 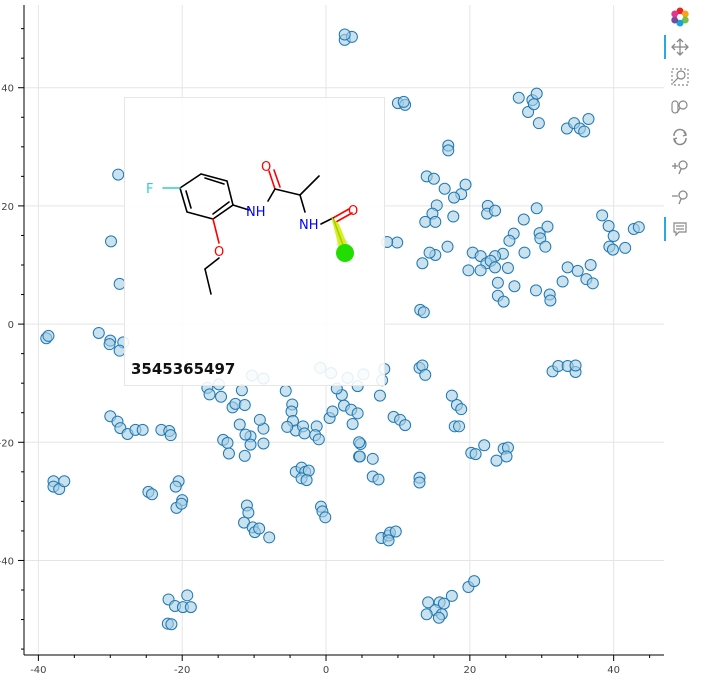 I want to click on zoom-out-icon, so click(x=680, y=197).